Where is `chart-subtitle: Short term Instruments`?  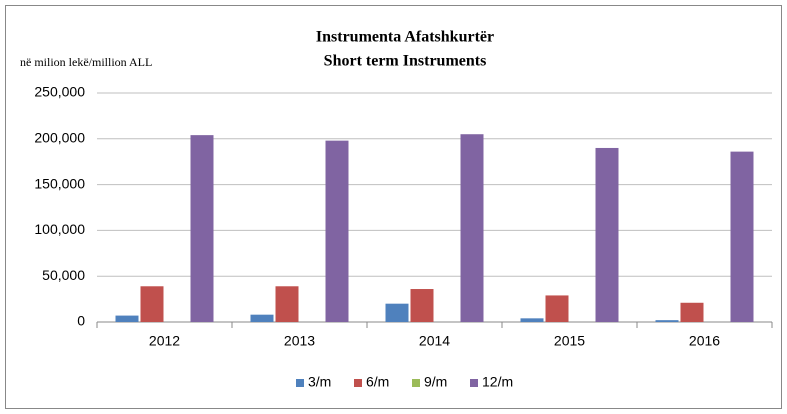 chart-subtitle: Short term Instruments is located at coordinates (405, 61).